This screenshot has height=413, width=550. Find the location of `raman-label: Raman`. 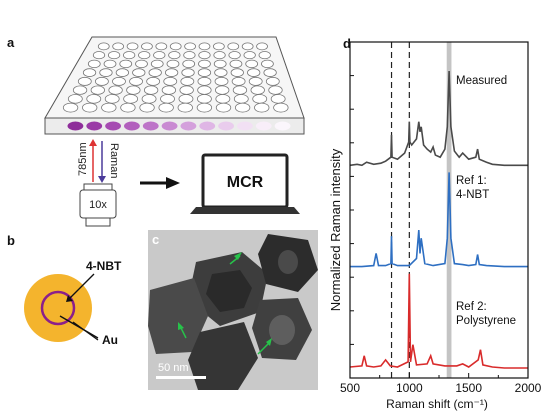

raman-label: Raman is located at coordinates (114, 160).